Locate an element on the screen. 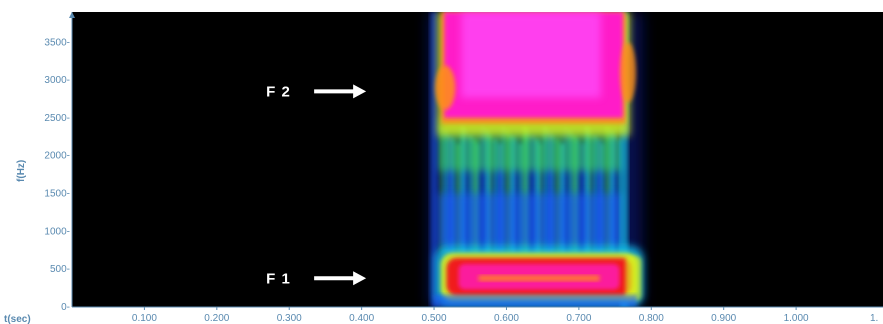 Image resolution: width=883 pixels, height=324 pixels. x-tick-label: 0.500 is located at coordinates (434, 318).